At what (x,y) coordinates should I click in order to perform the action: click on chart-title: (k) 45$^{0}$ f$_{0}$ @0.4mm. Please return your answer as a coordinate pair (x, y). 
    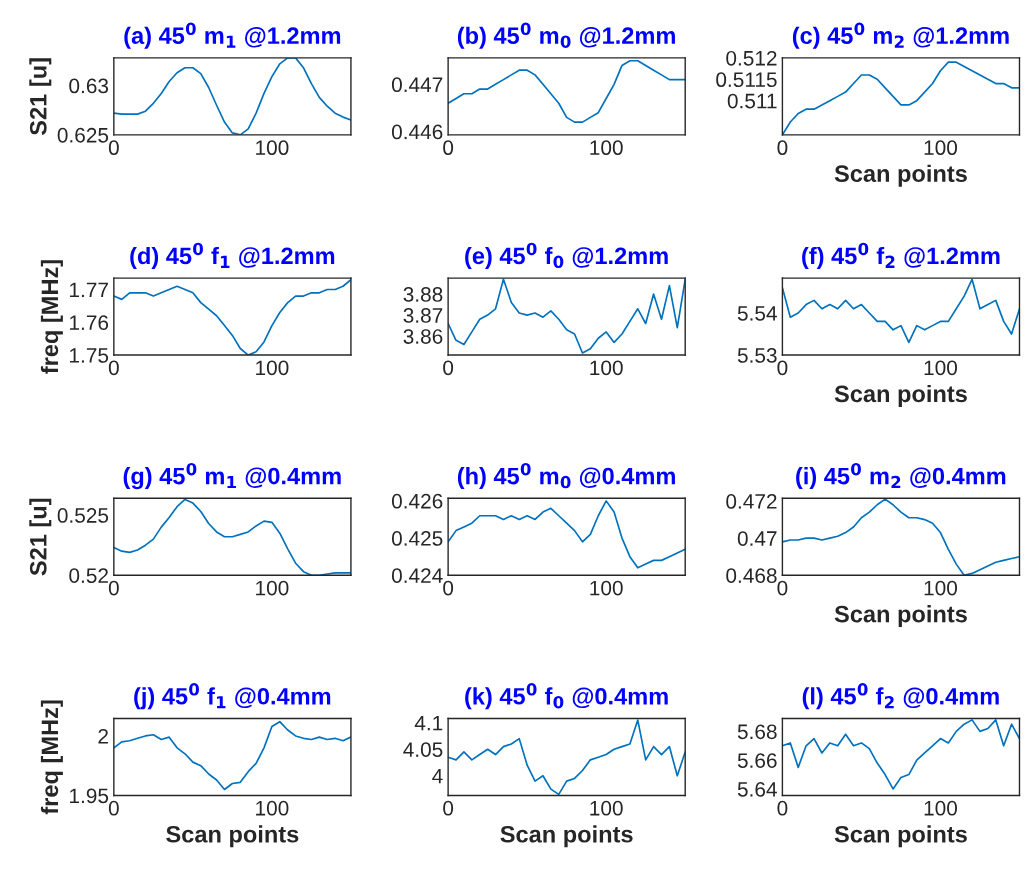
    Looking at the image, I should click on (566, 696).